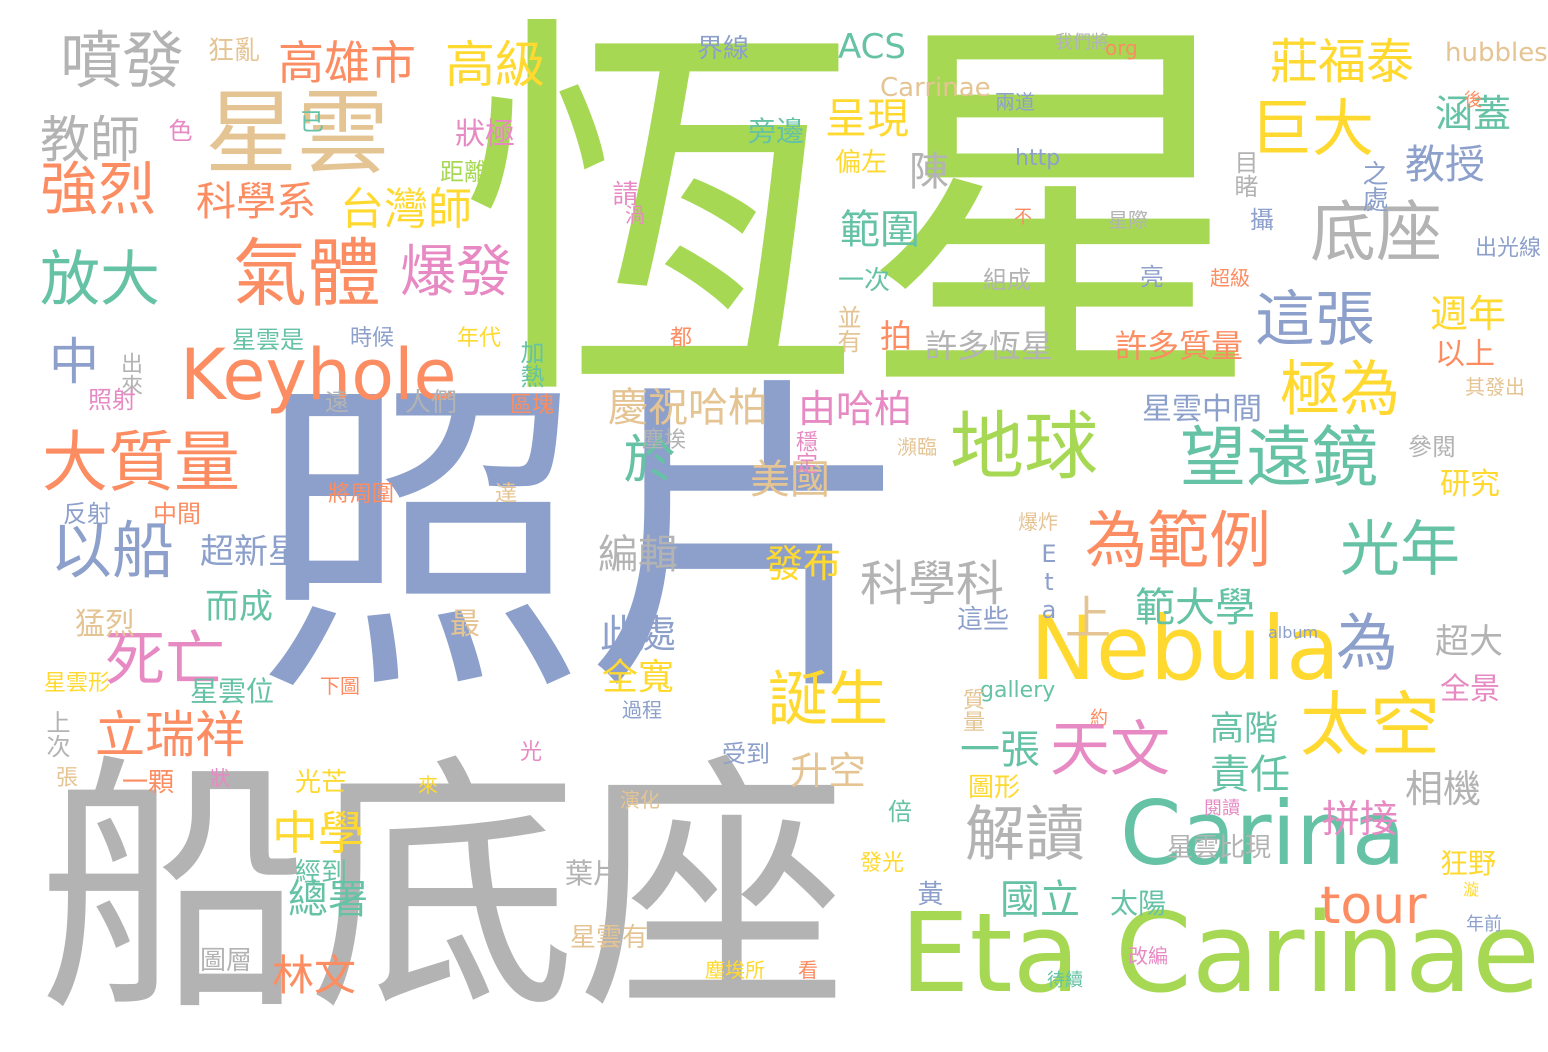 The image size is (1548, 1052). What do you see at coordinates (1432, 447) in the screenshot?
I see `word-120: 參閱` at bounding box center [1432, 447].